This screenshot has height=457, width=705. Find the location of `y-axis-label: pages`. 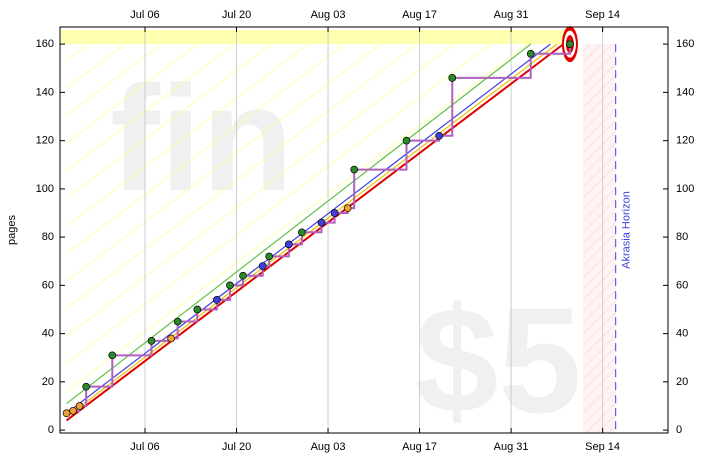

y-axis-label: pages is located at coordinates (12, 230).